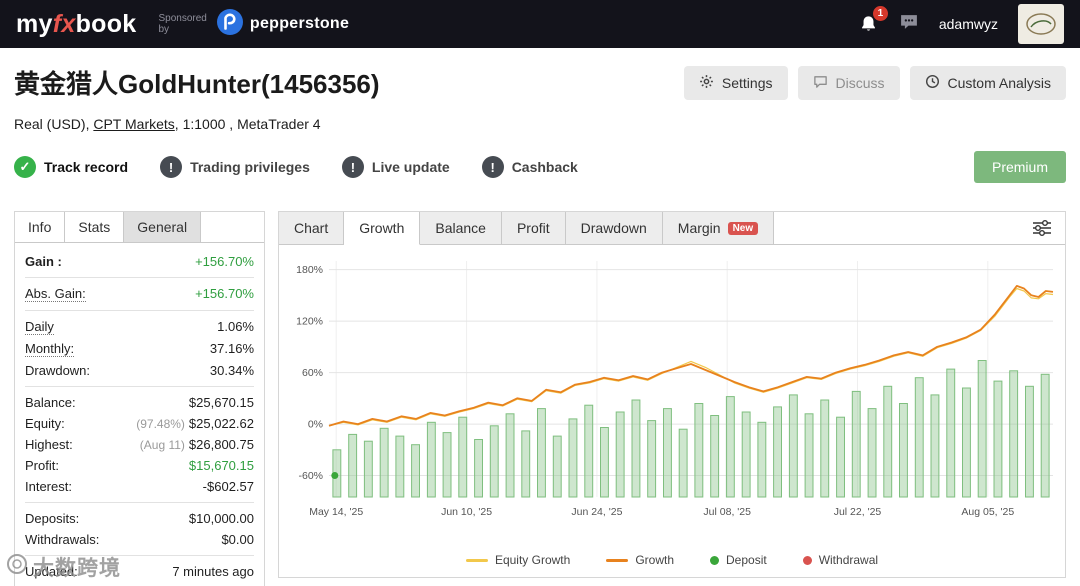  I want to click on pepperstone-logo: pepperstone, so click(283, 24).